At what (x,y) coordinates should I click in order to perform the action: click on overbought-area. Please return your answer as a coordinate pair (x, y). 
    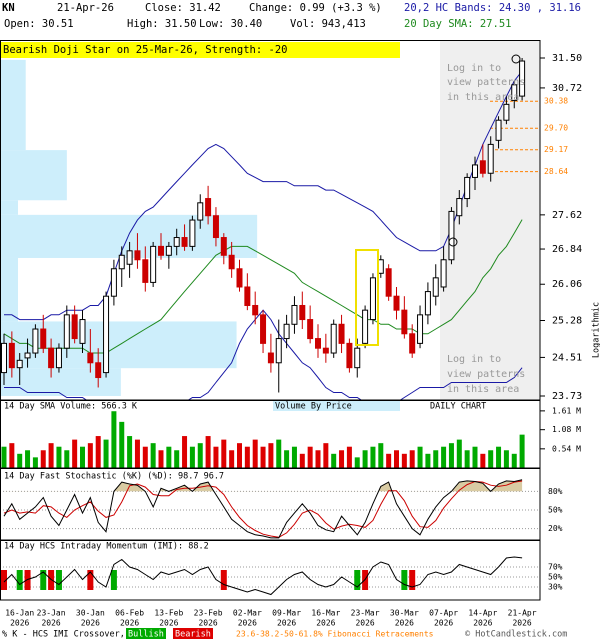
    Looking at the image, I should click on (318, 485).